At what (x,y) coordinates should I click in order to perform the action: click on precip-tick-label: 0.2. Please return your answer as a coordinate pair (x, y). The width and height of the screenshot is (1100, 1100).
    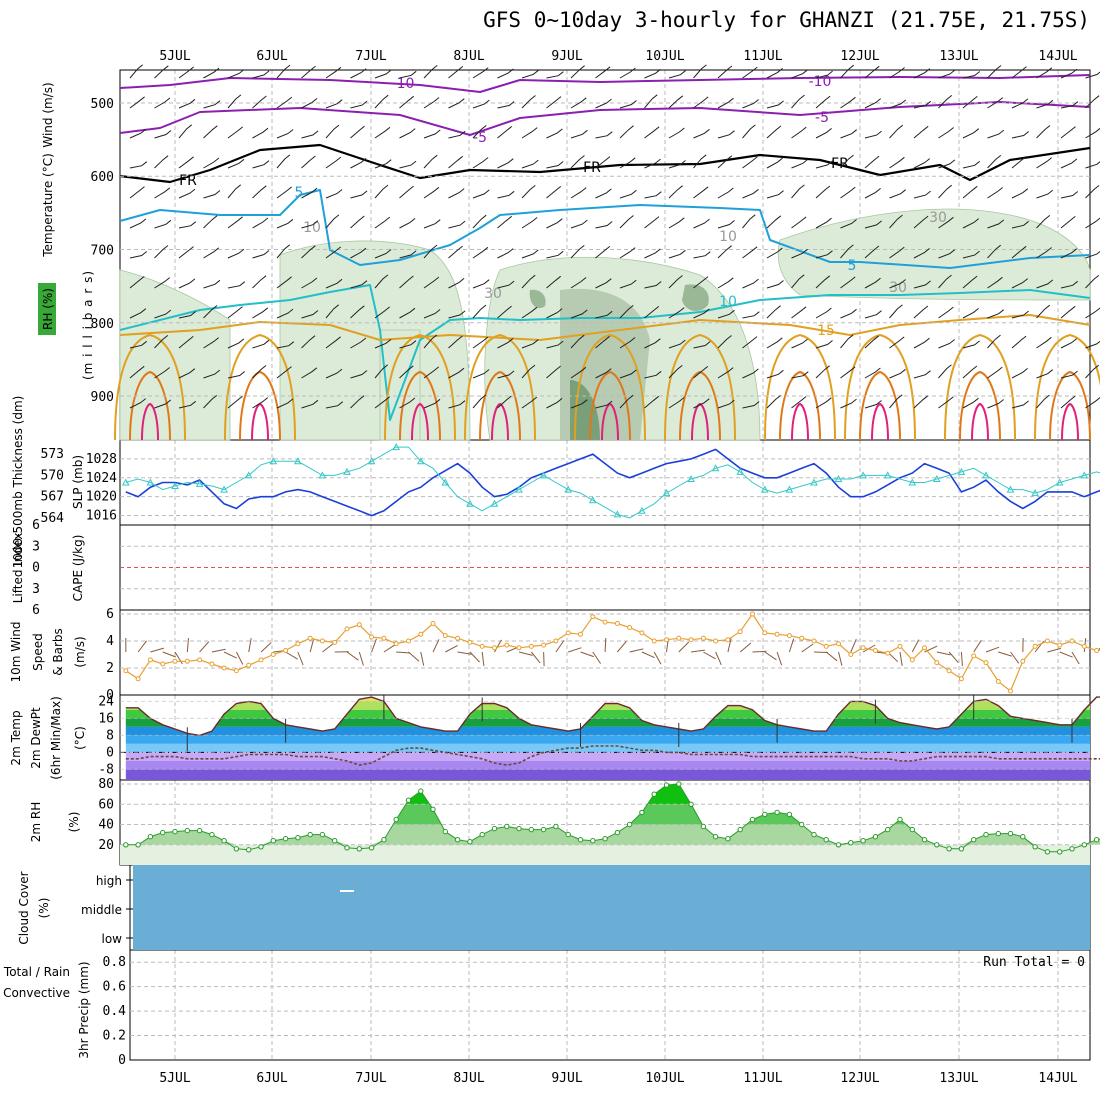
    Looking at the image, I should click on (114, 1036).